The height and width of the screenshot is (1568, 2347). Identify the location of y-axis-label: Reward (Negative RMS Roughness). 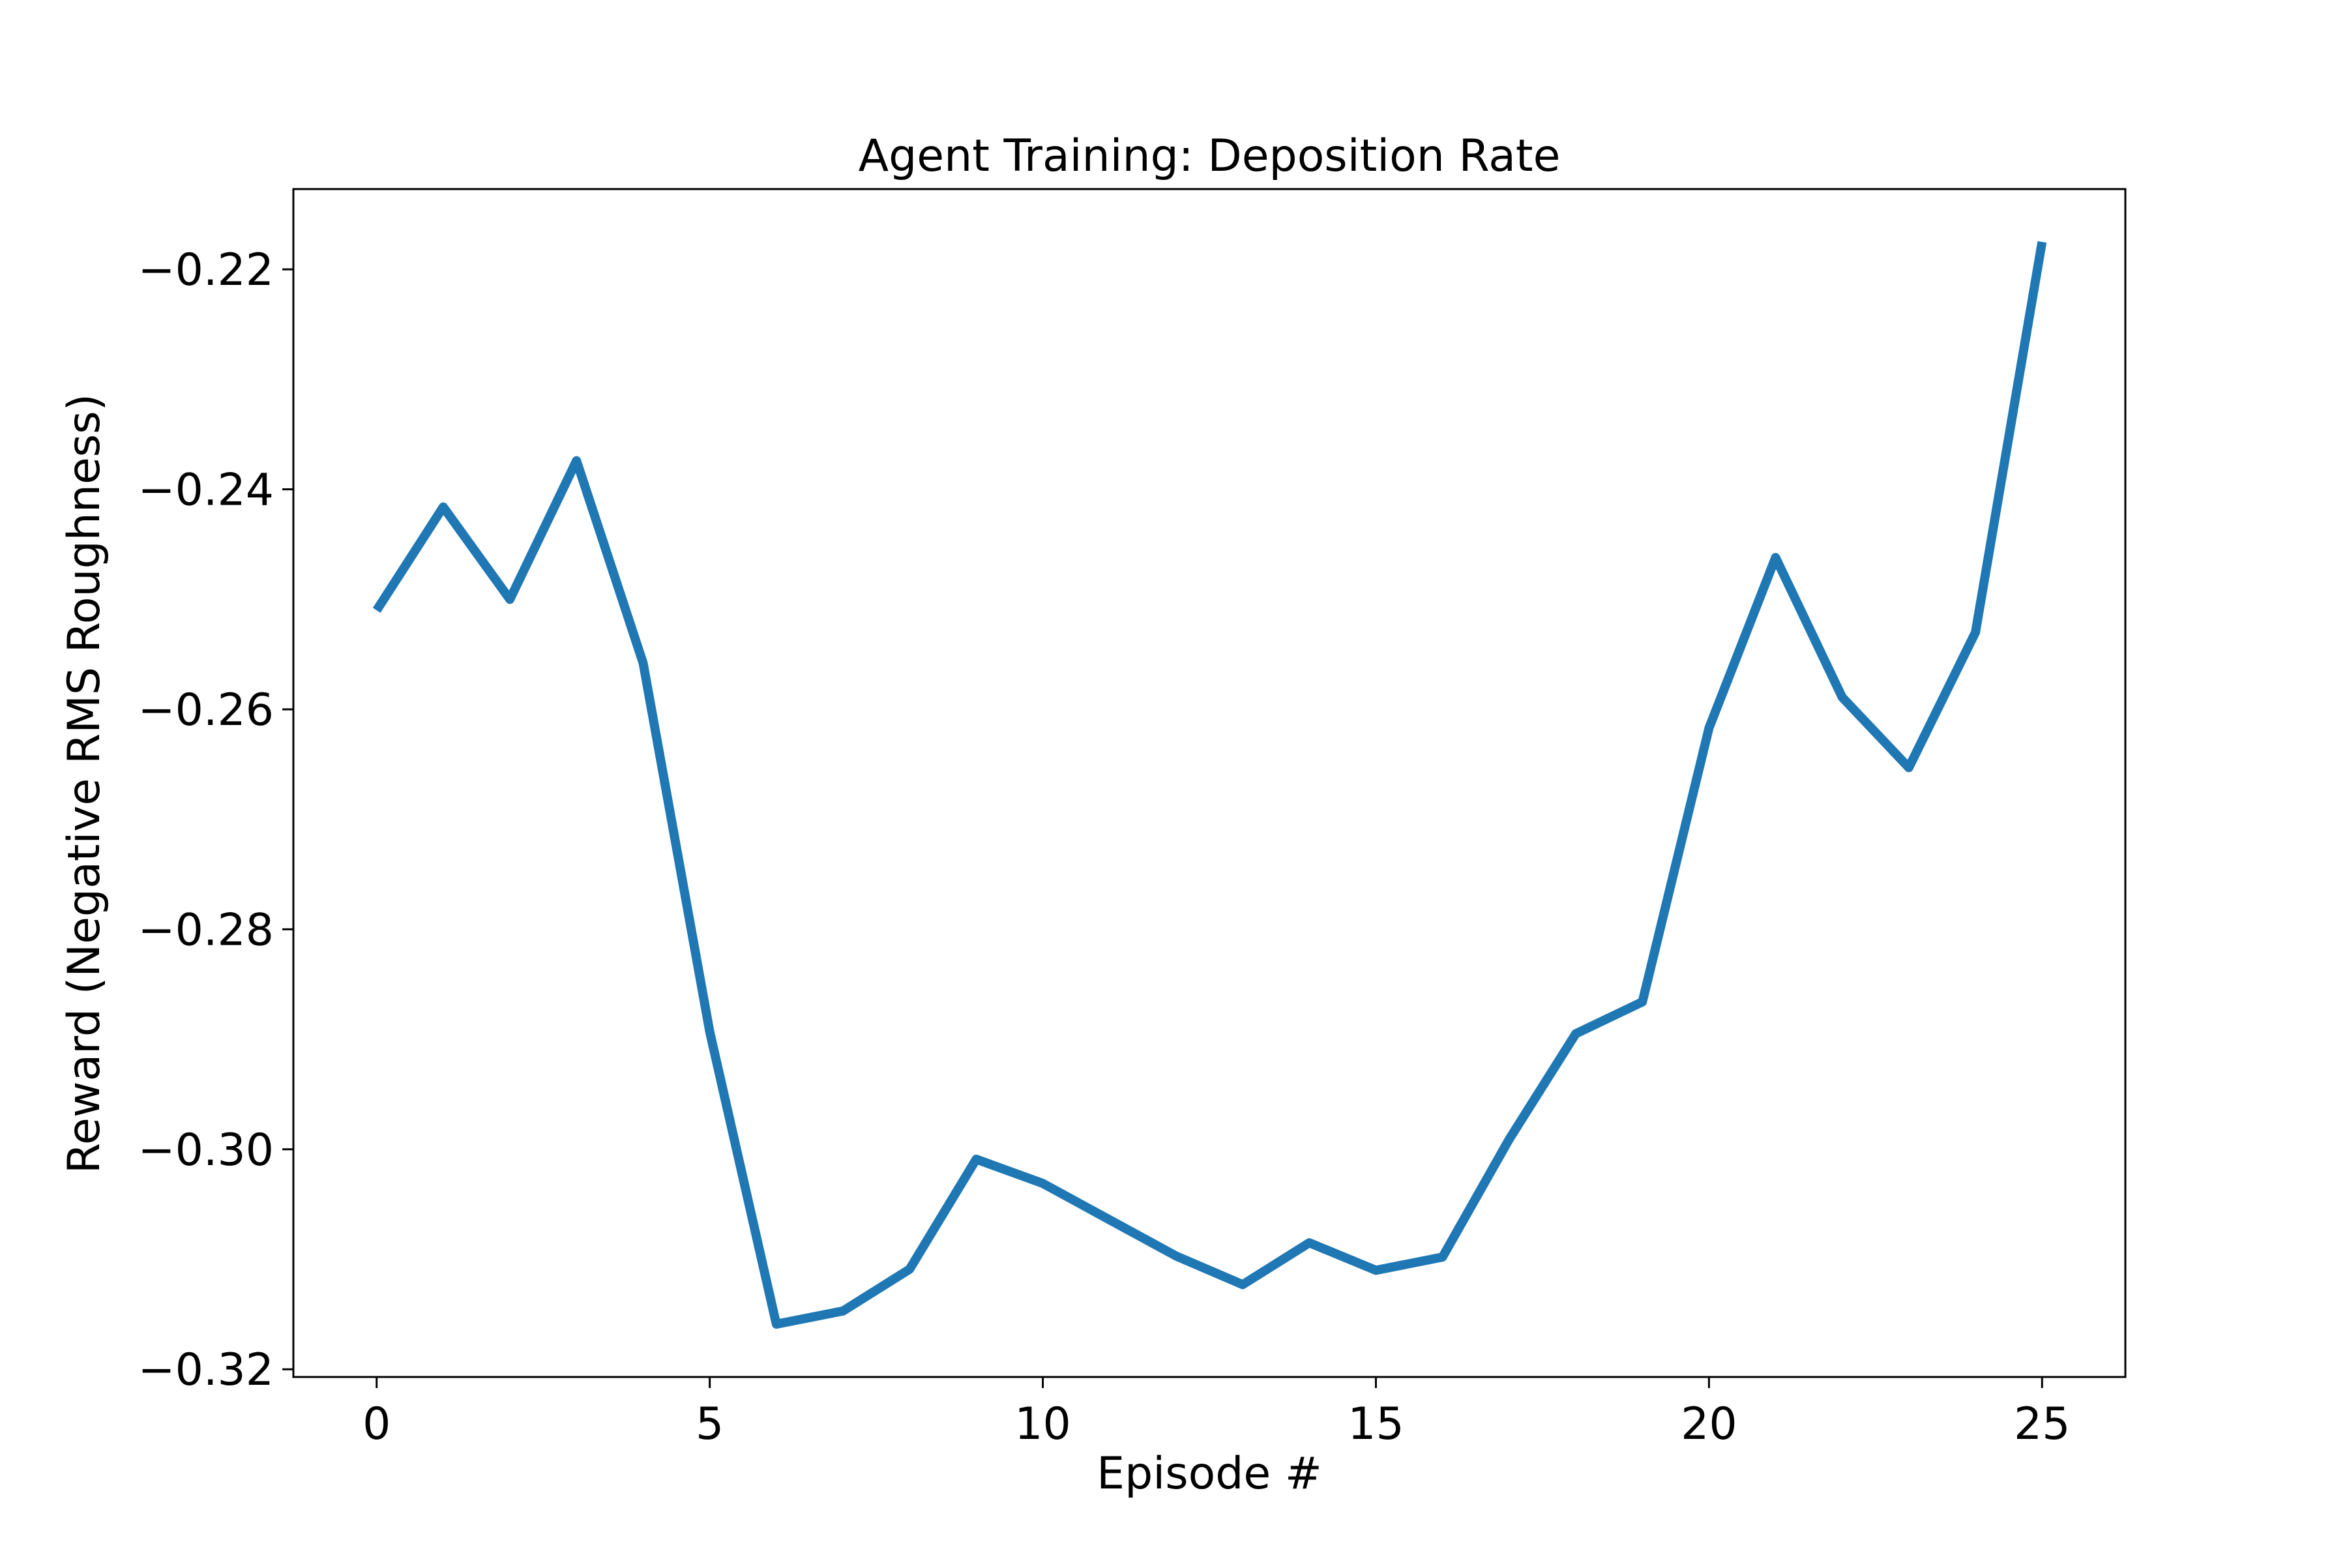
(85, 784).